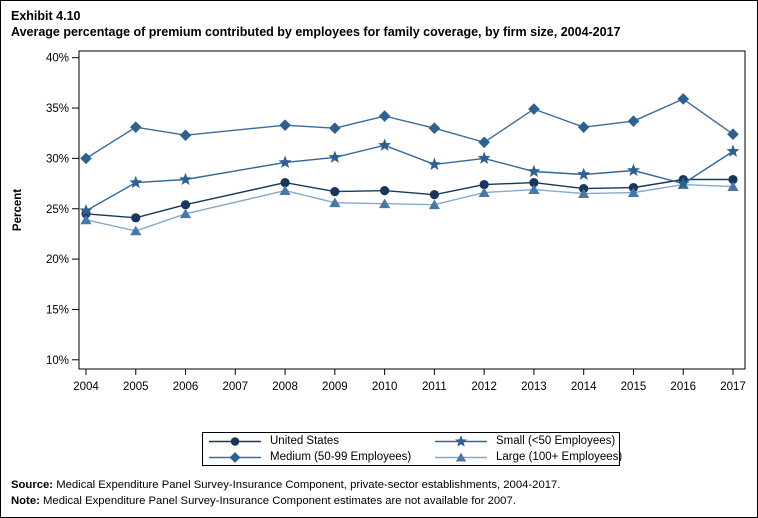 This screenshot has height=518, width=758. Describe the element at coordinates (583, 127) in the screenshot. I see `marker-medium-50-99-employees-2014` at that location.